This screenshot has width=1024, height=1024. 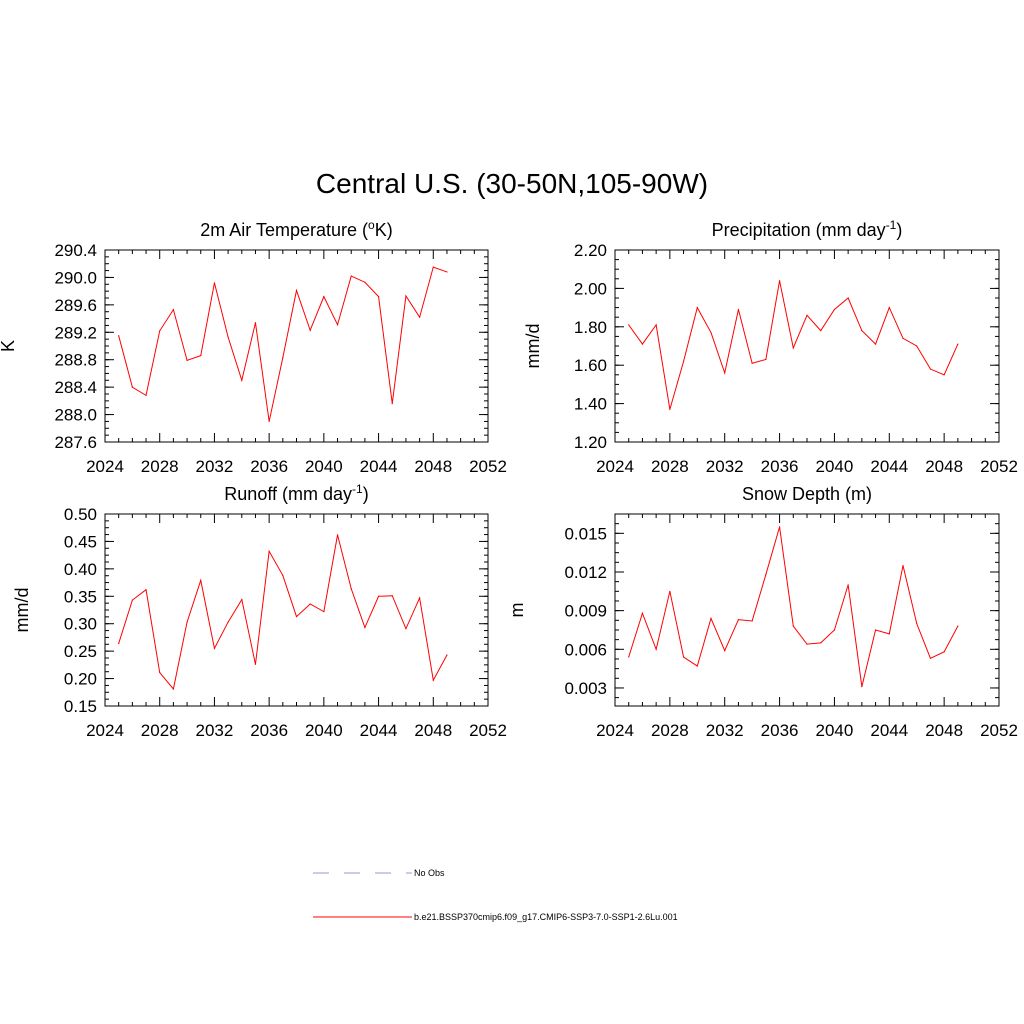 I want to click on panel-title: Runoff (mm day-1), so click(x=296, y=493).